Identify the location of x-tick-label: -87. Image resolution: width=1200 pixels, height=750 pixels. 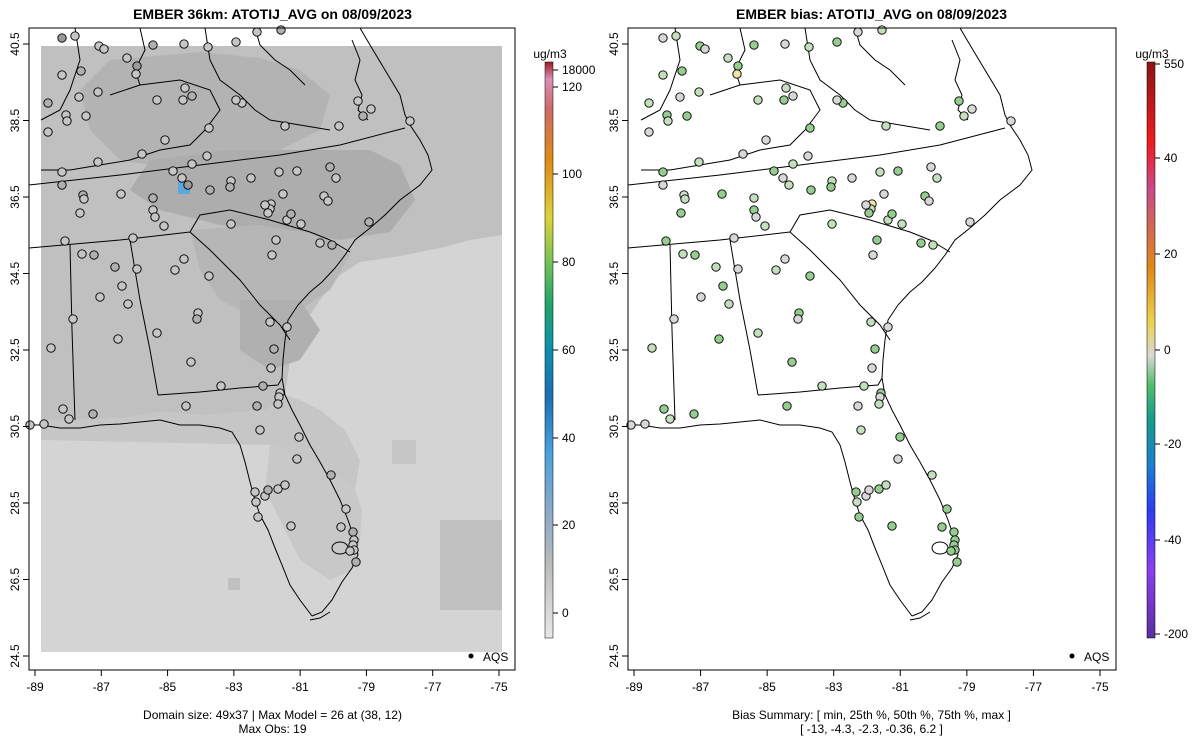
(102, 687).